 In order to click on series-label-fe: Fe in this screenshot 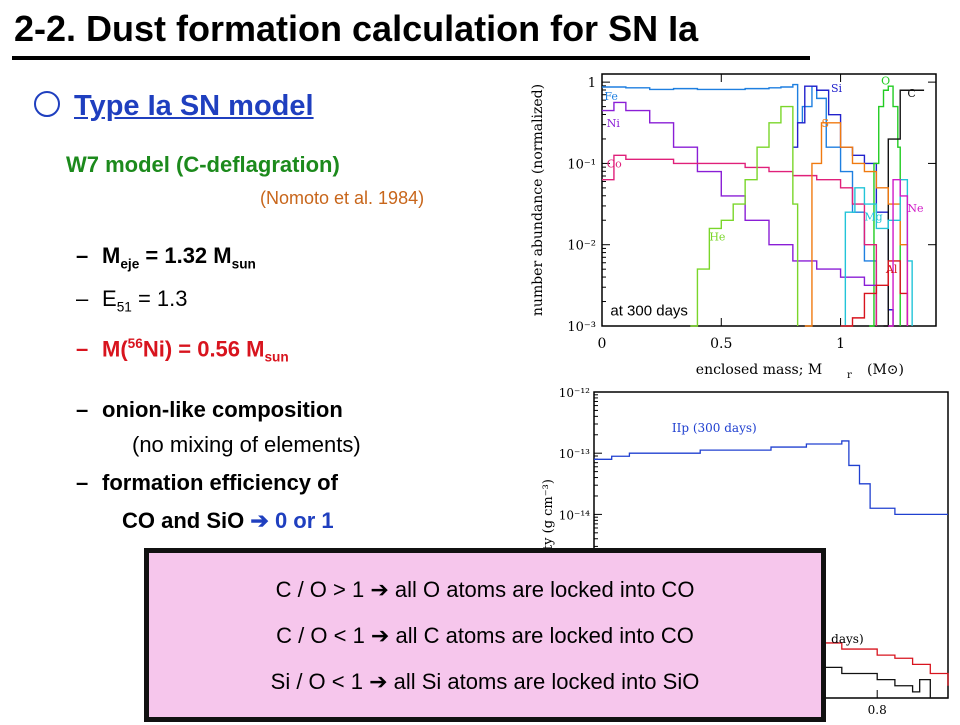, I will do `click(611, 96)`.